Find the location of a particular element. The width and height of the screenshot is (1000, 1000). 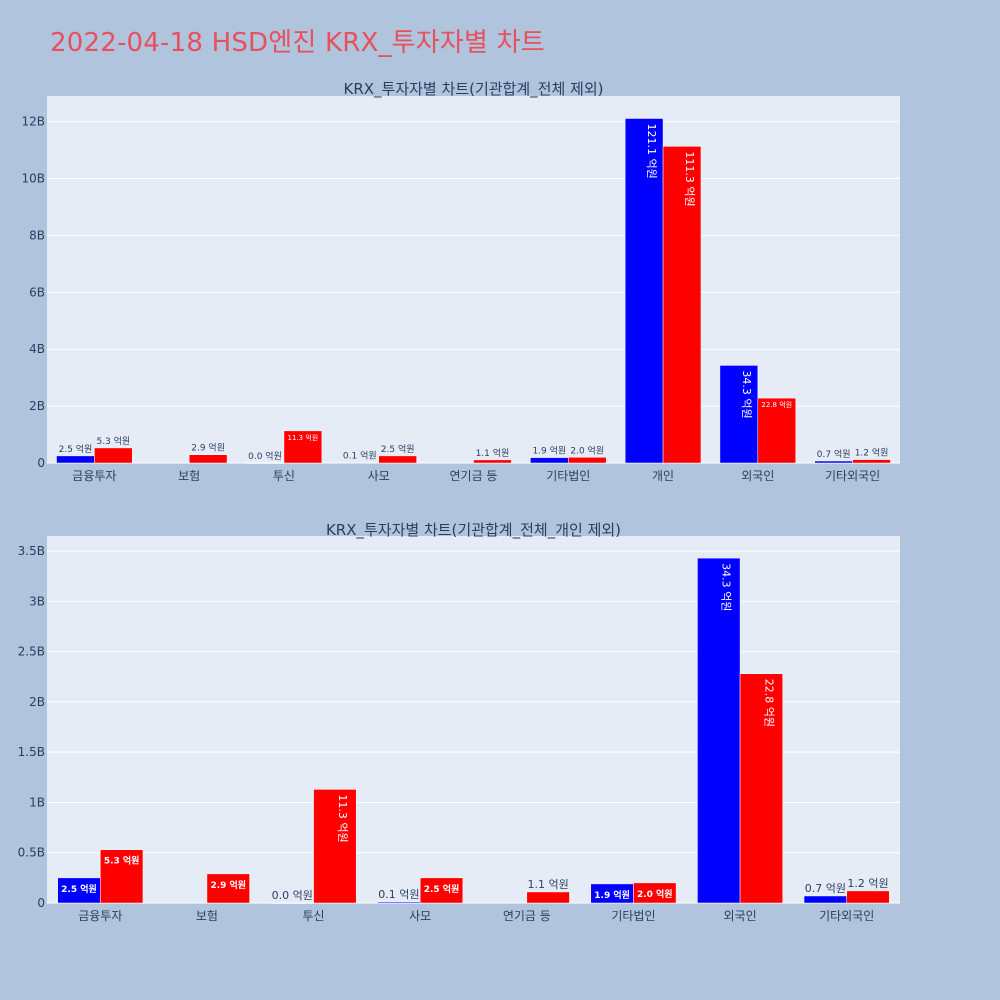

chart-title: KRX_투자자별 차트(기관합계_전체_개인 제외) is located at coordinates (473, 530).